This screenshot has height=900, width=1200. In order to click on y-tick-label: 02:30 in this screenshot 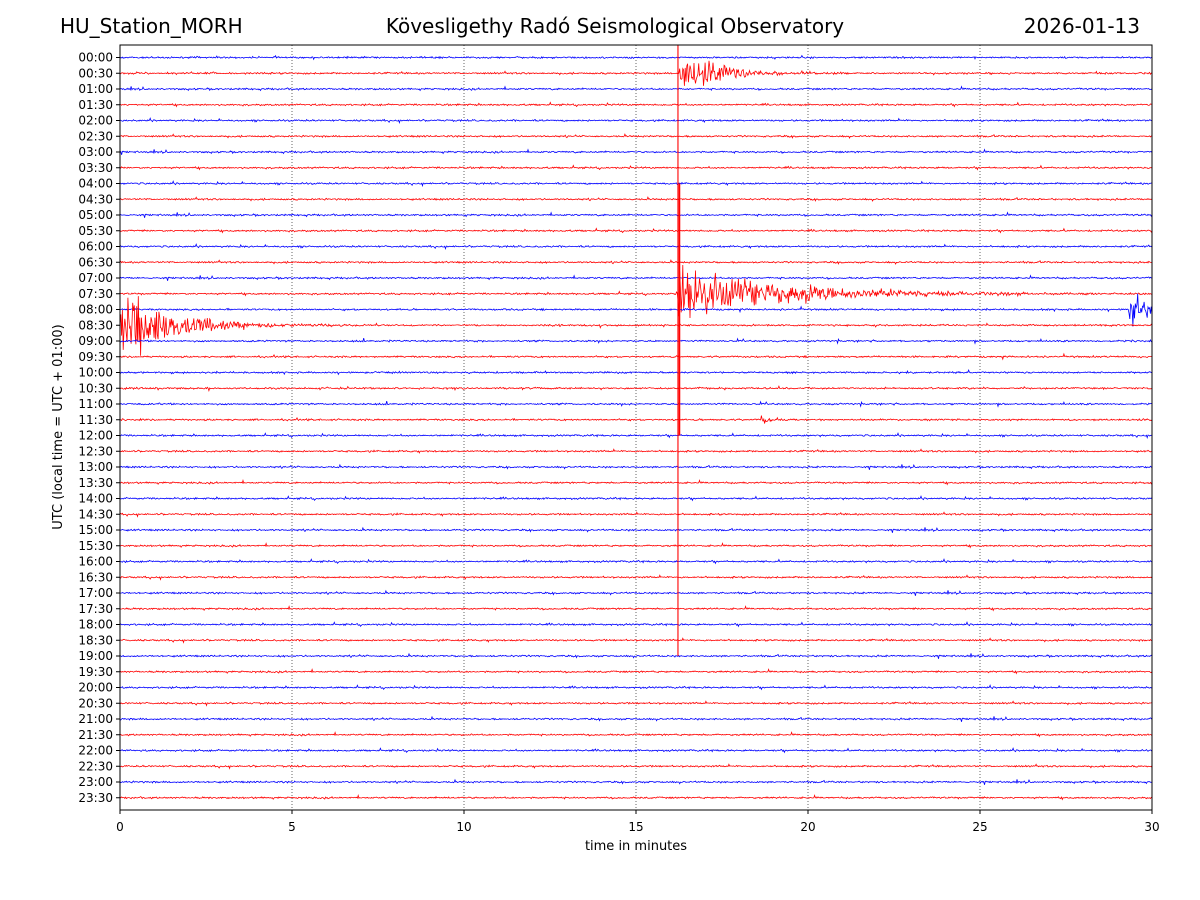, I will do `click(95, 136)`.